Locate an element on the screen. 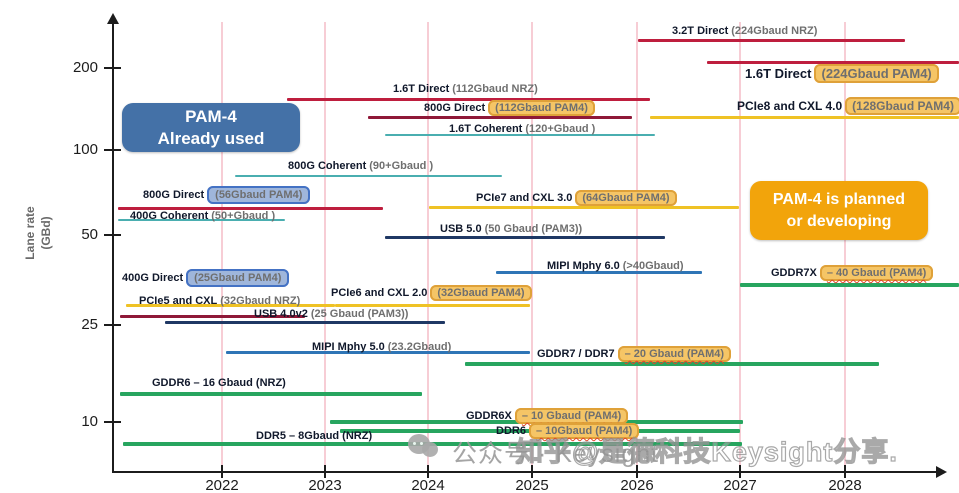 The image size is (959, 493). line-pcie6-cxl20 is located at coordinates (432, 305).